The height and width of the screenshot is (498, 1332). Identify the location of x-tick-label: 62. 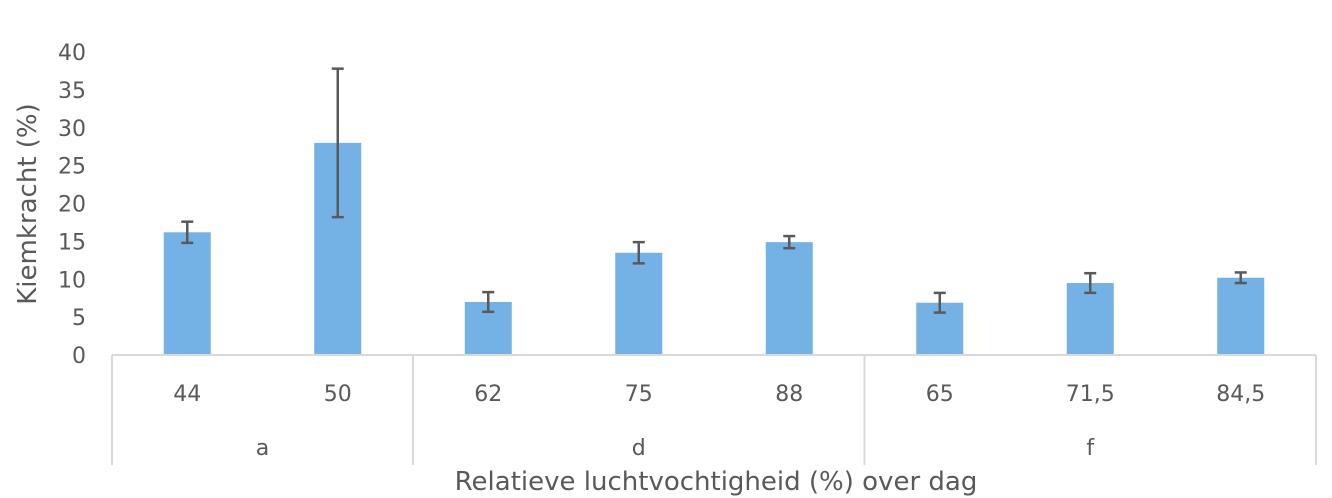
(488, 394).